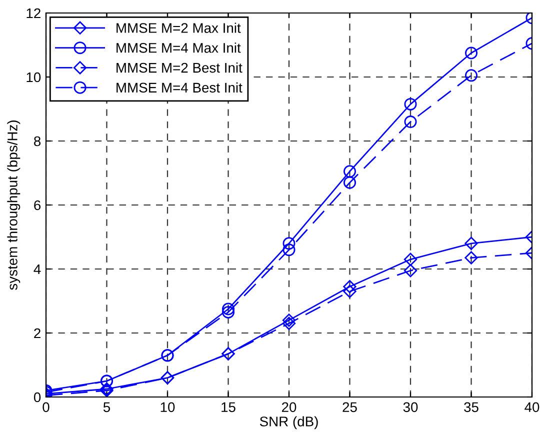 This screenshot has width=543, height=440. I want to click on x-tick-label: 20, so click(289, 407).